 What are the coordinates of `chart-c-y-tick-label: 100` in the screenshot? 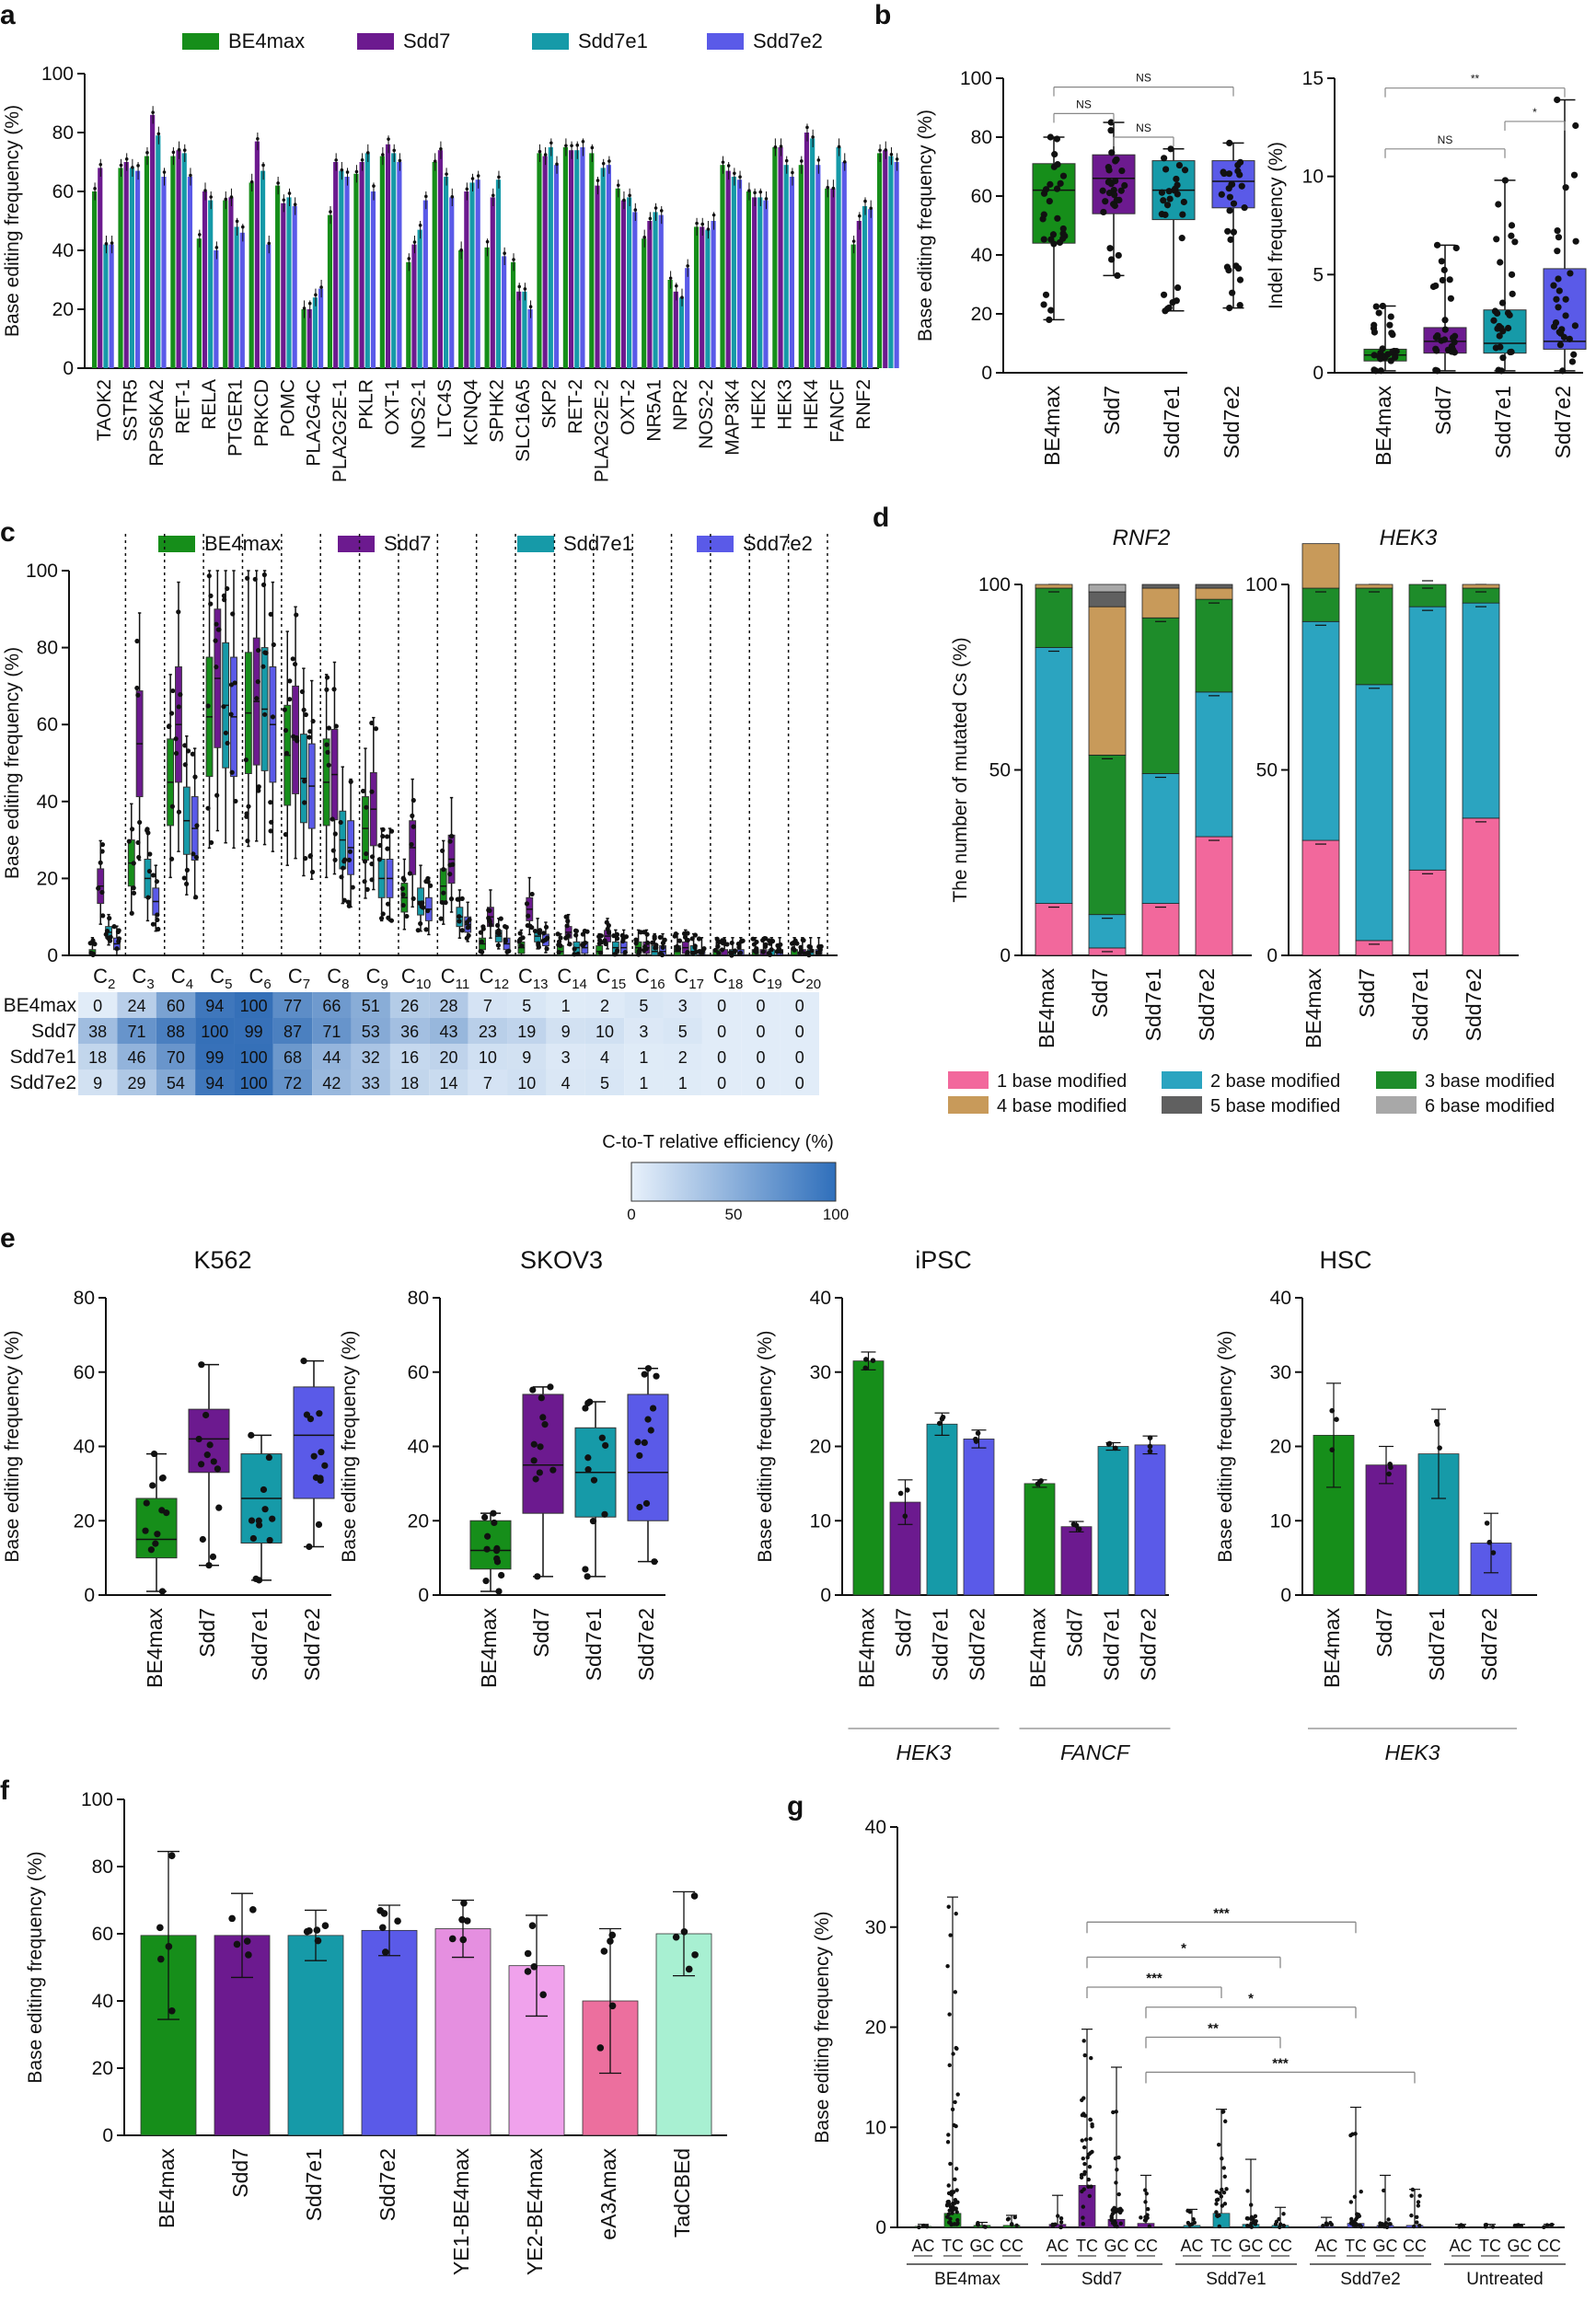 It's located at (42, 571).